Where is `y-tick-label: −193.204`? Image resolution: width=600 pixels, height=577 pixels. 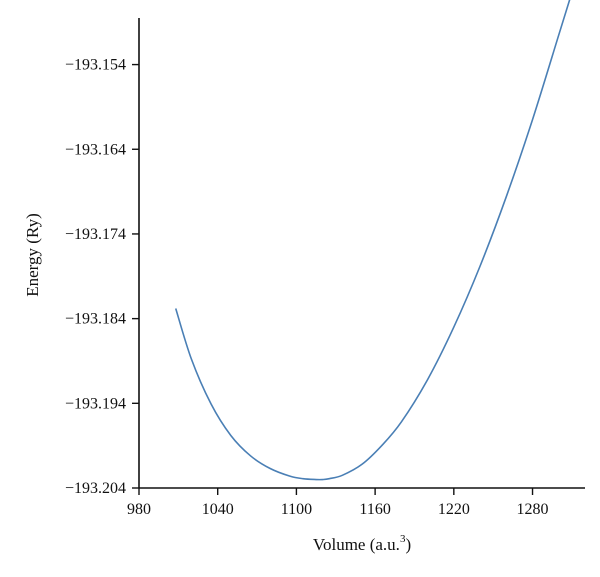 y-tick-label: −193.204 is located at coordinates (95, 488).